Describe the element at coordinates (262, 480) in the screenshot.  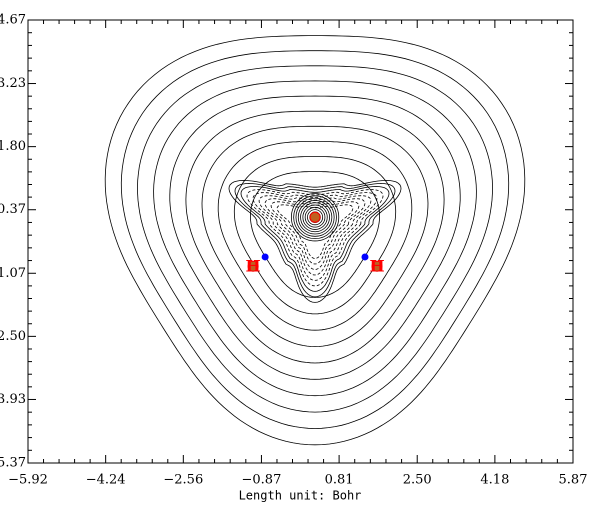
I see `x-tick-label: −0.87` at that location.